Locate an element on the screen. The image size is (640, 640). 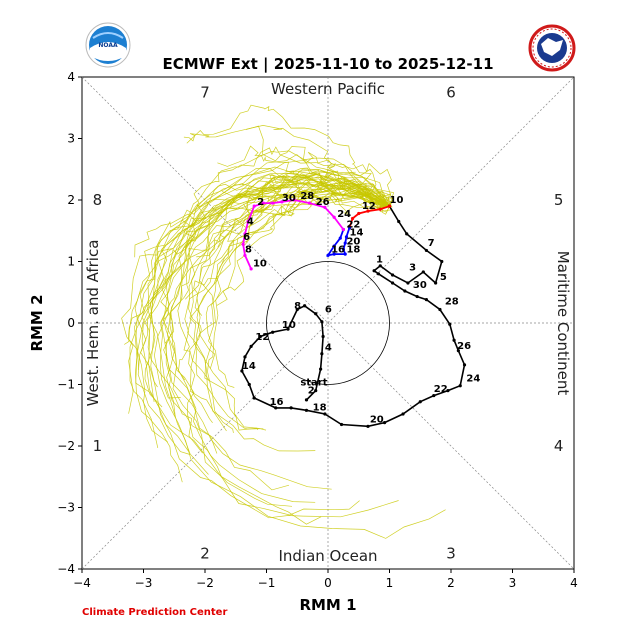
x-axis-ticks: −4 −3 −2 −1 0 1 2 3 4 is located at coordinates (325, 579).